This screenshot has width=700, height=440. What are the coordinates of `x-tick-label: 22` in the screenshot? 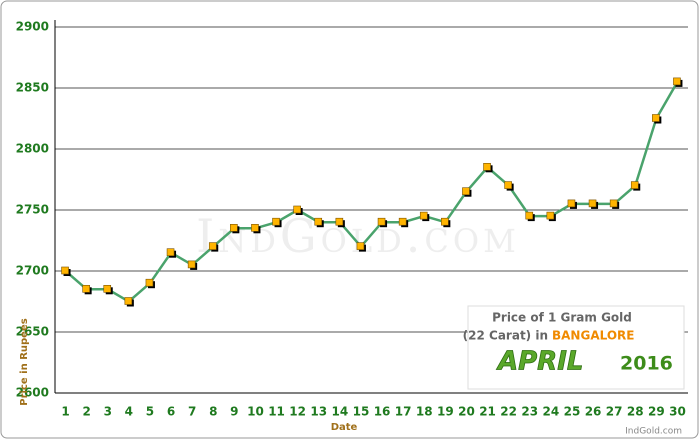 It's located at (508, 412).